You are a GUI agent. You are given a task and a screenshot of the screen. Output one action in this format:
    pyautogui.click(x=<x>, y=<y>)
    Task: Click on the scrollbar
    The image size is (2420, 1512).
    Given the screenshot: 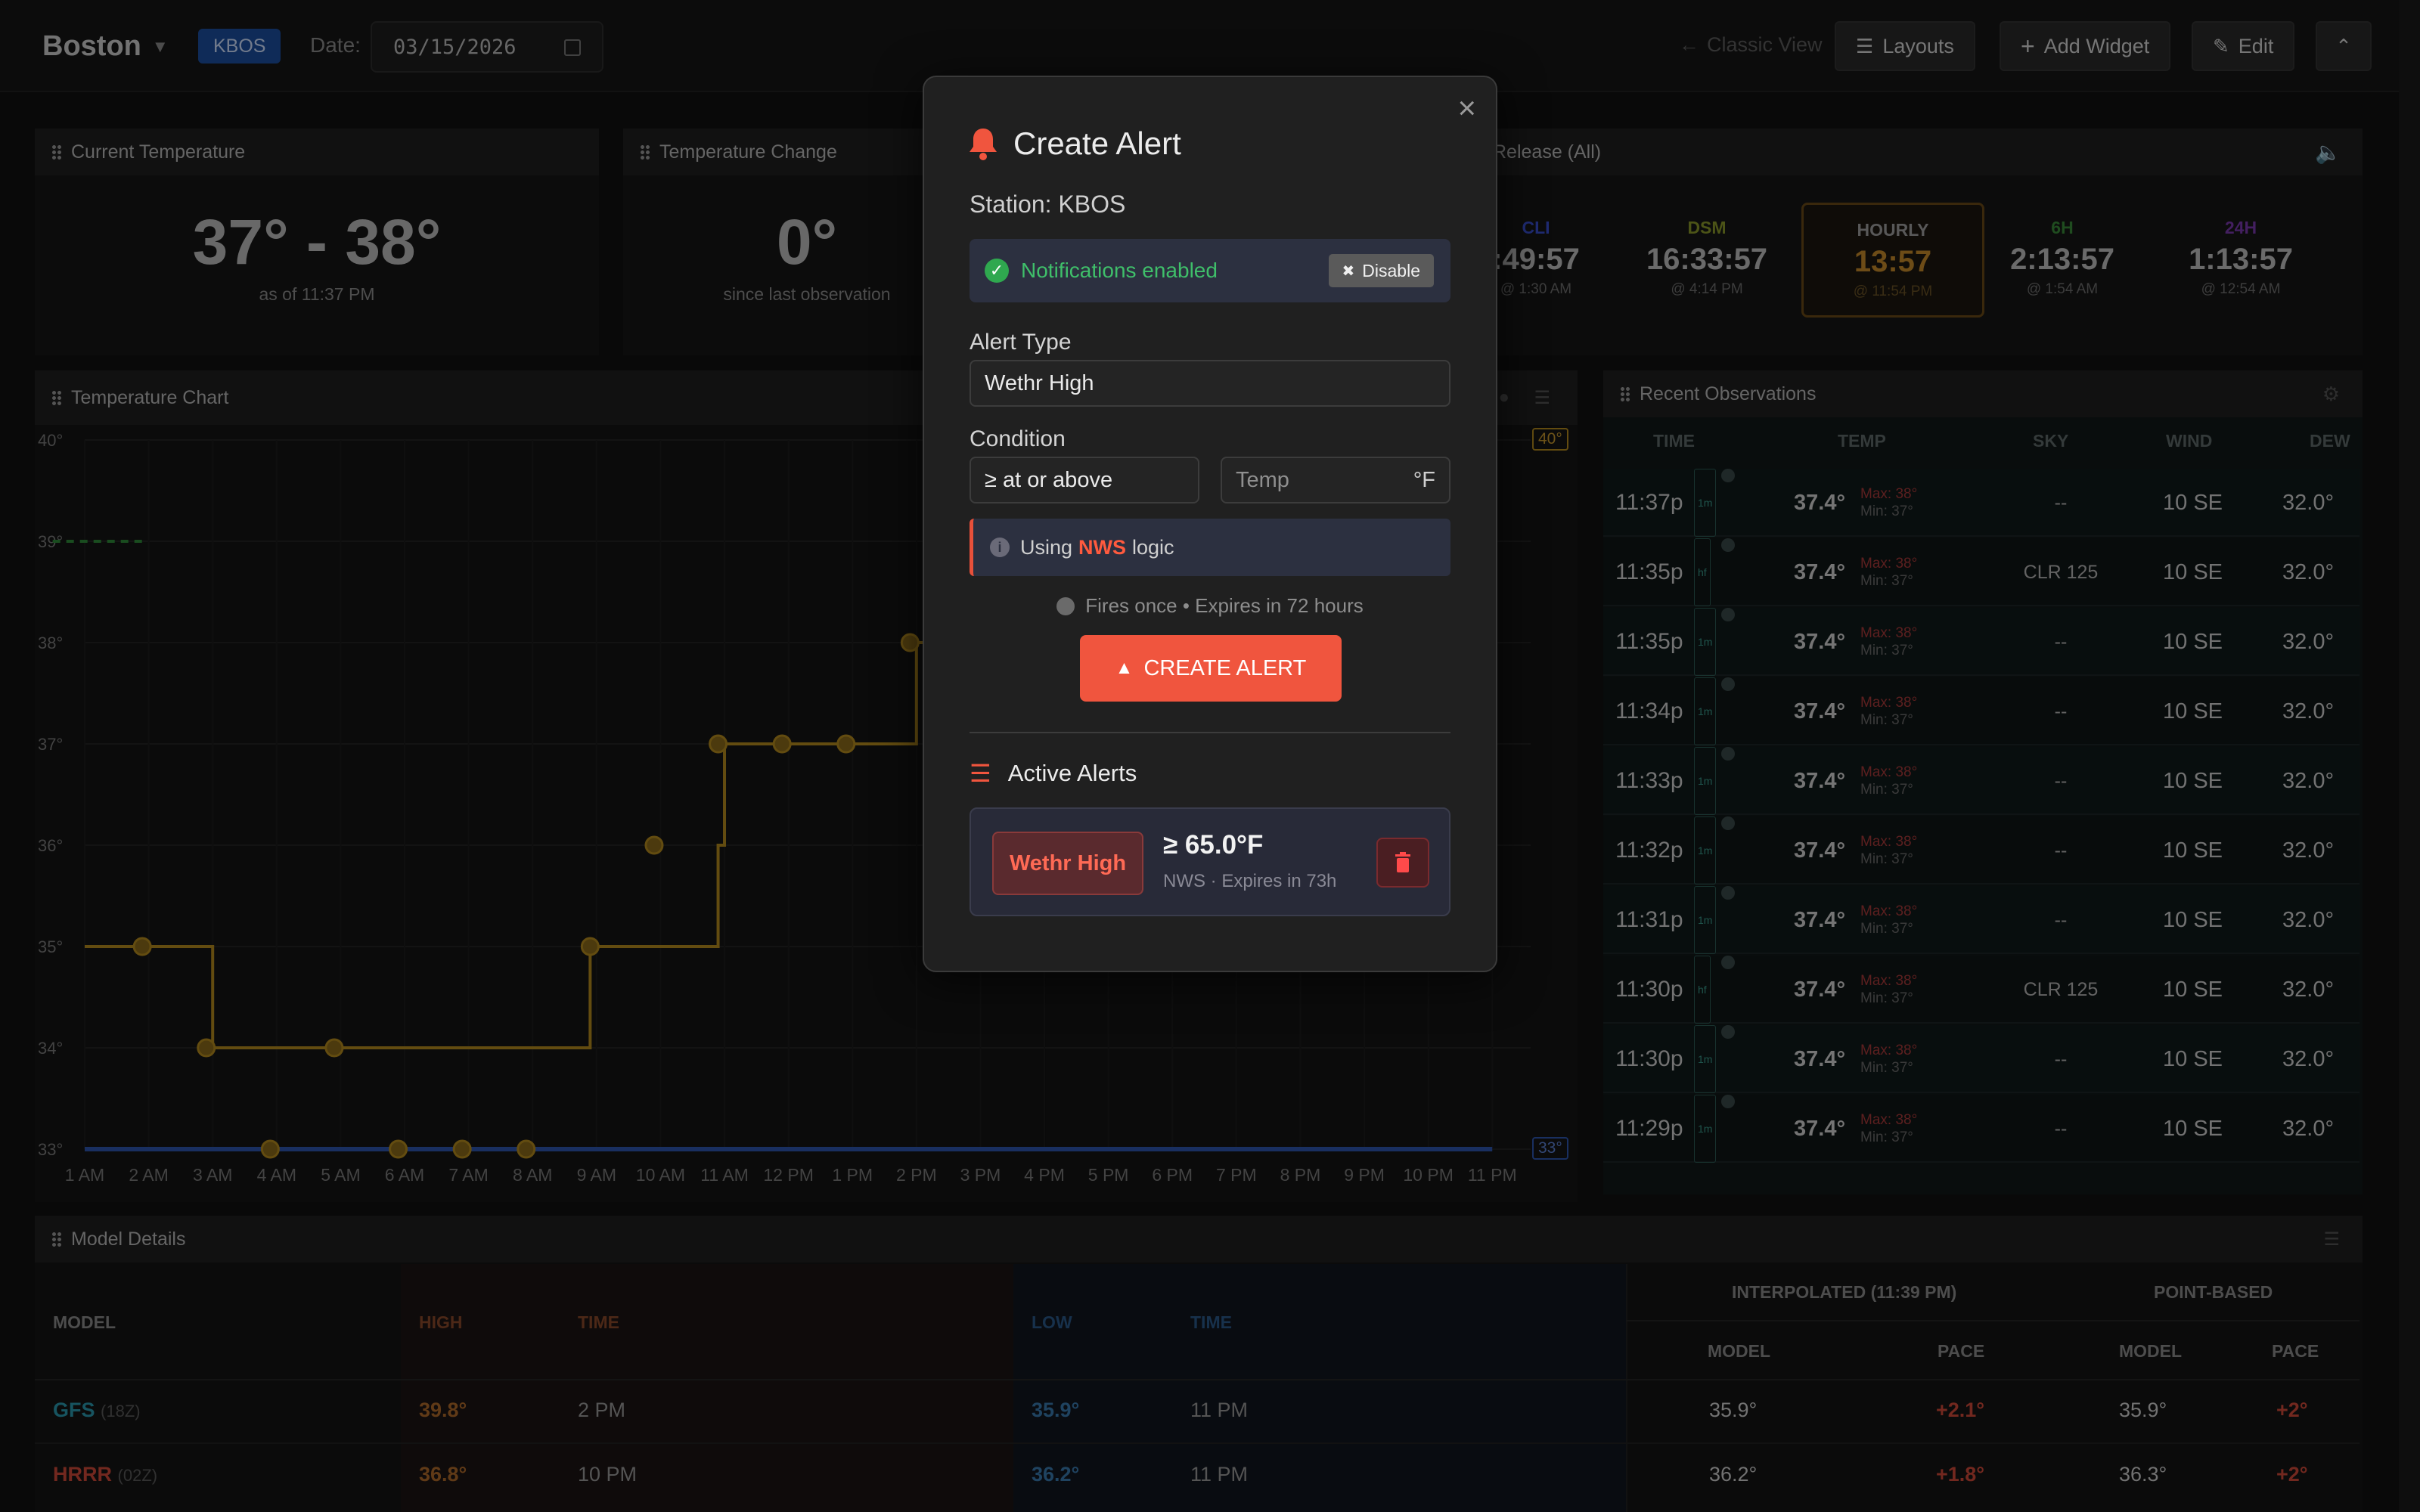 What is the action you would take?
    pyautogui.click(x=2409, y=756)
    